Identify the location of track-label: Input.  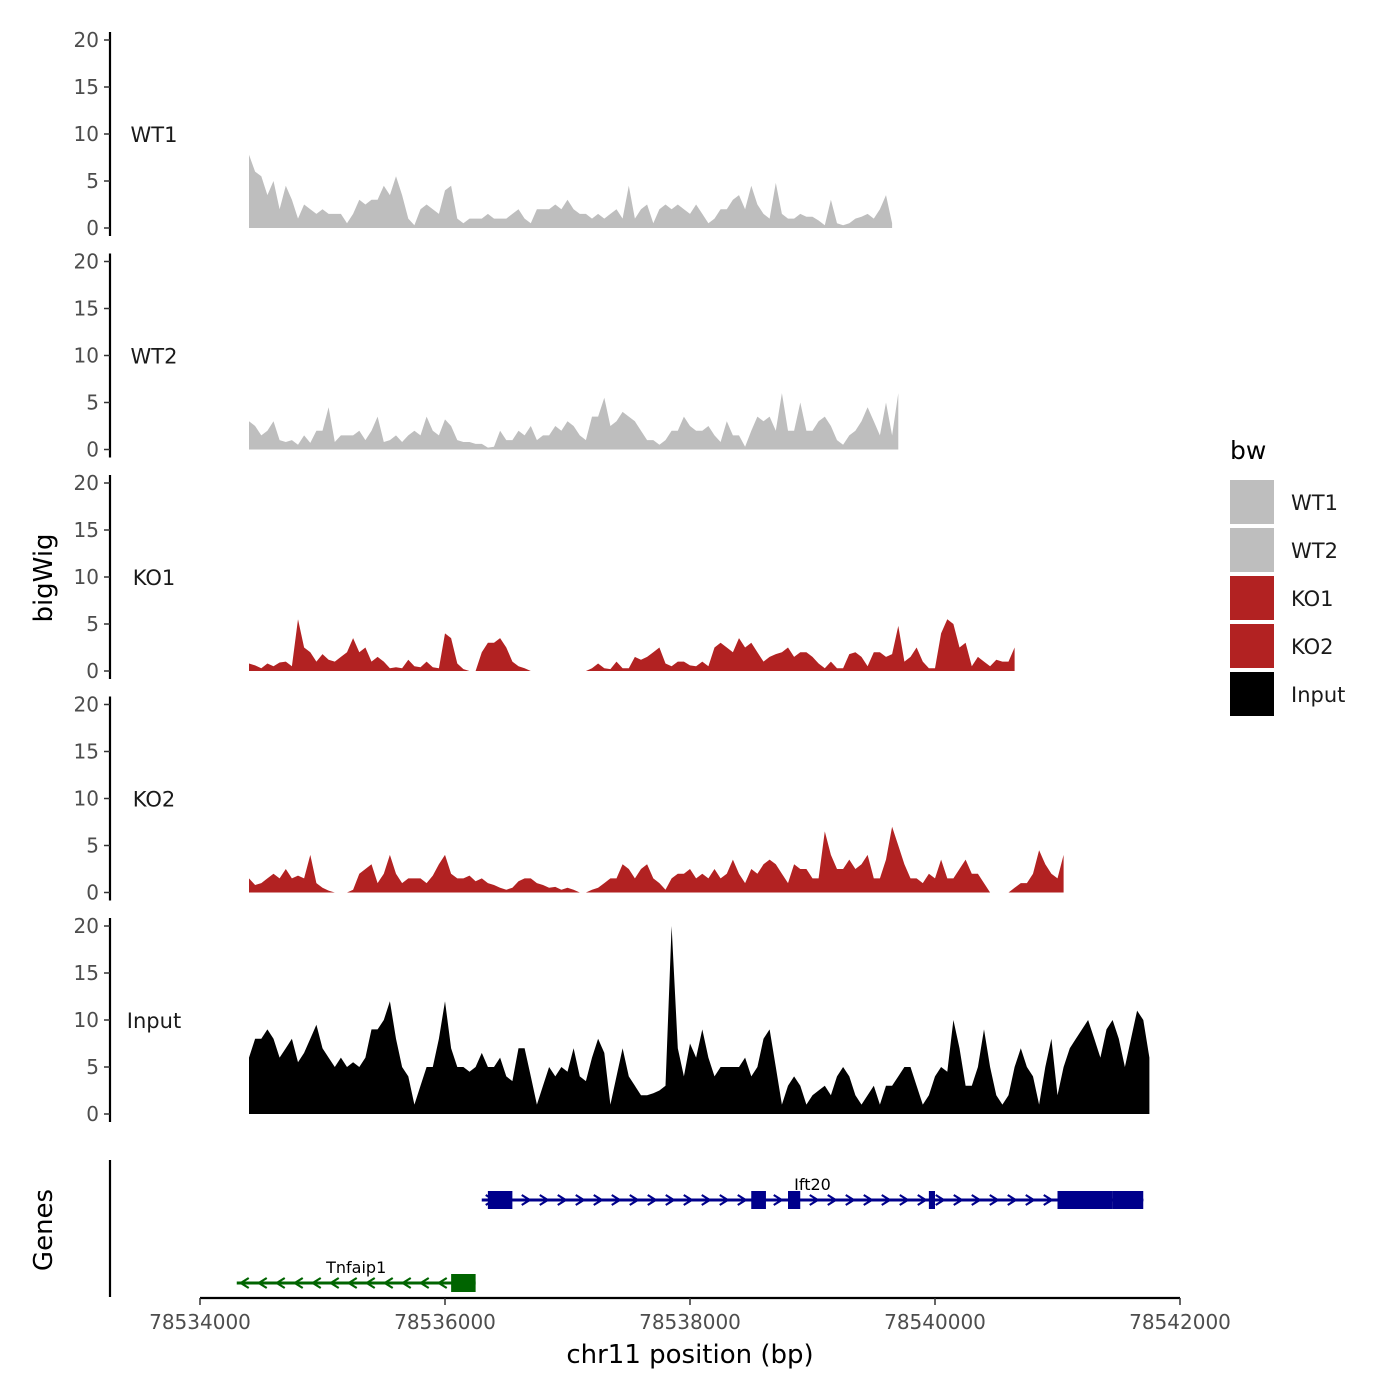
(154, 1021).